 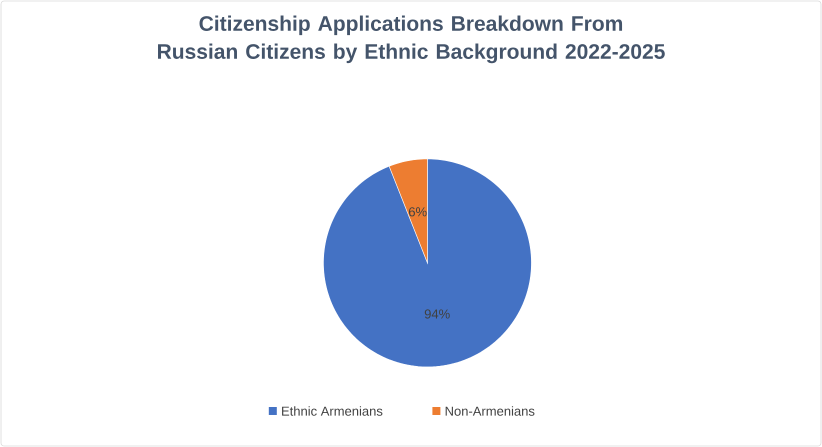 I want to click on chart-title: Citizenship Applications Breakdown From Russian Citizens by Ethnic Background 2022-2025, so click(x=411, y=40).